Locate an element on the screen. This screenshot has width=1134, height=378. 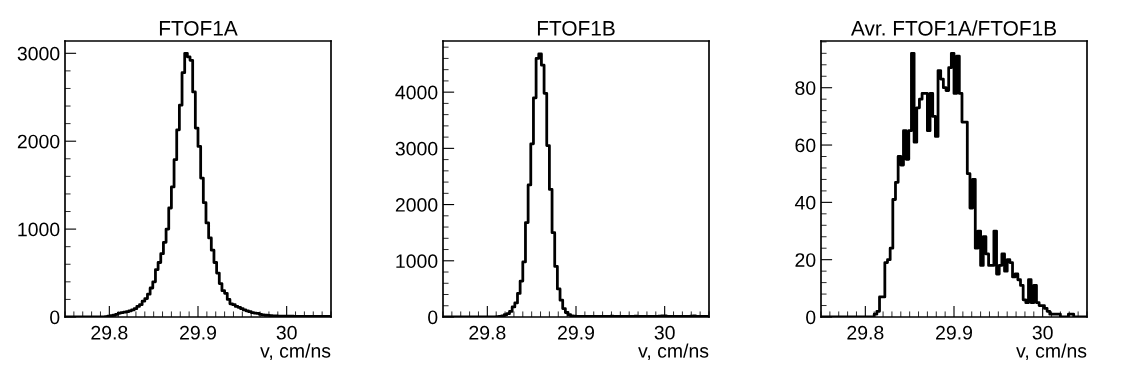
y-tick-label: 80 is located at coordinates (805, 88).